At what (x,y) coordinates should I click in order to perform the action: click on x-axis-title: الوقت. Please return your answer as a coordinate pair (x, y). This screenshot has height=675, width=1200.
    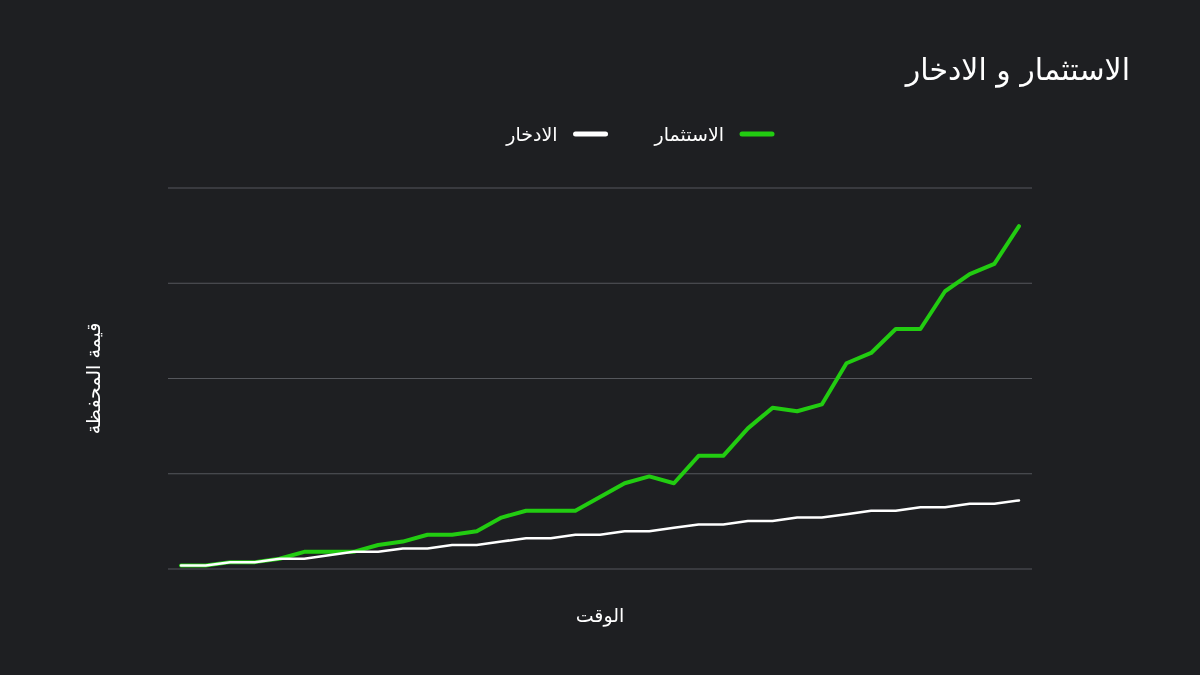
    Looking at the image, I should click on (600, 615).